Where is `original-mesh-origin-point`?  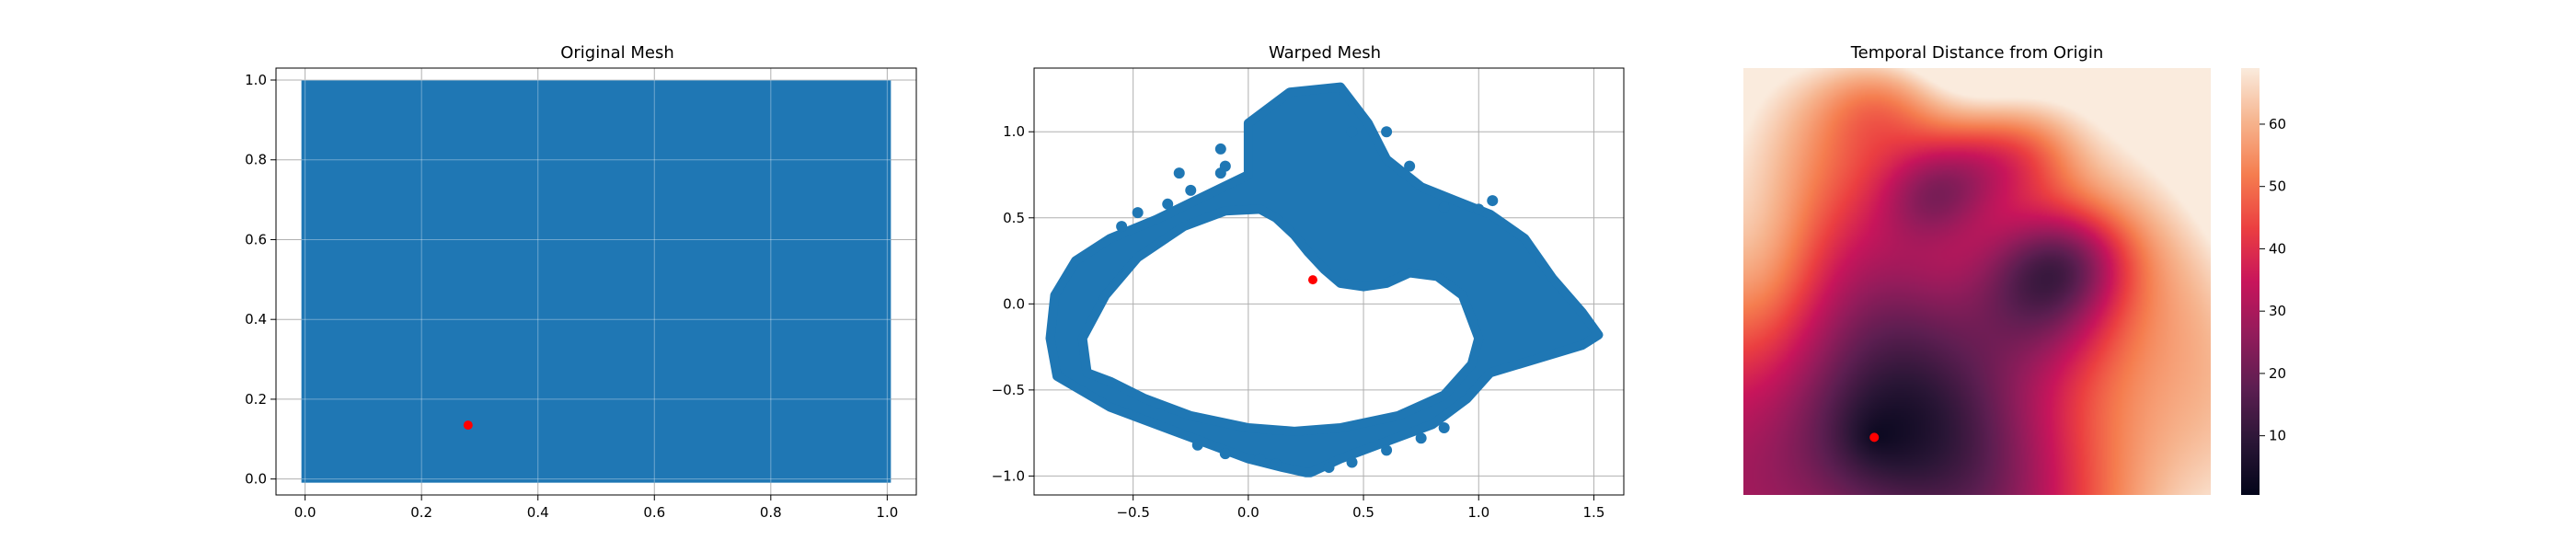
original-mesh-origin-point is located at coordinates (468, 425).